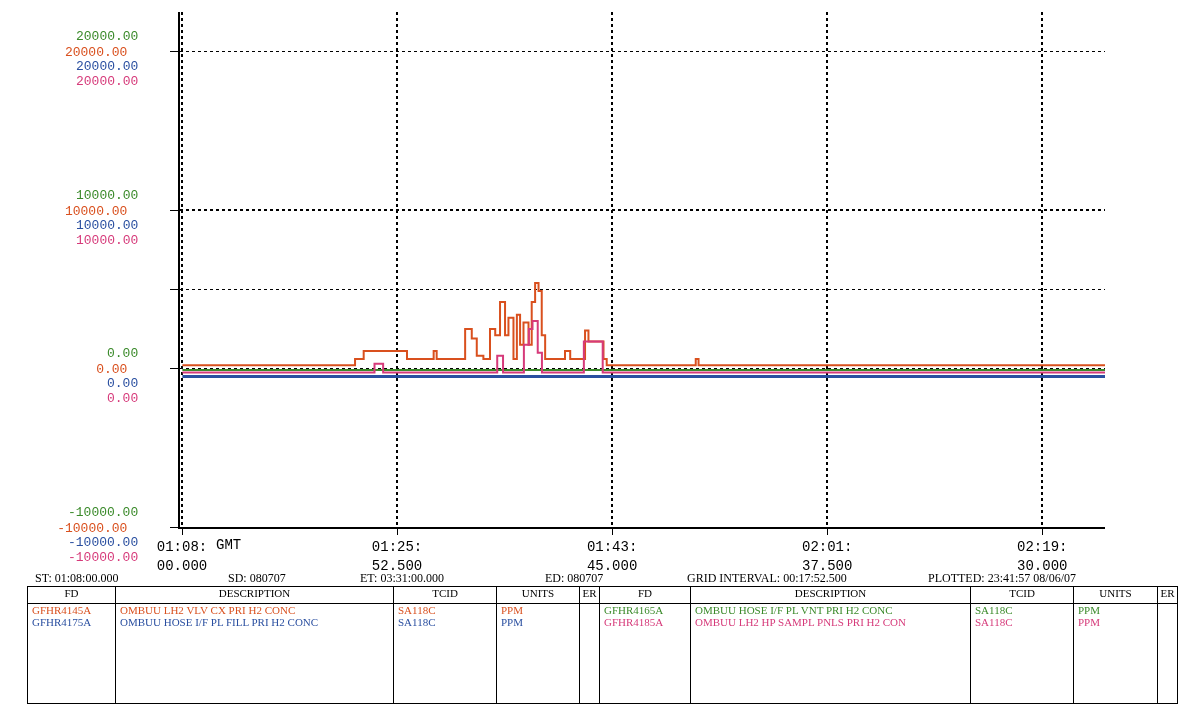 This screenshot has width=1185, height=710. Describe the element at coordinates (254, 609) in the screenshot. I see `text: OMBUU LH2 VLV CX PRI H2 CONC` at that location.